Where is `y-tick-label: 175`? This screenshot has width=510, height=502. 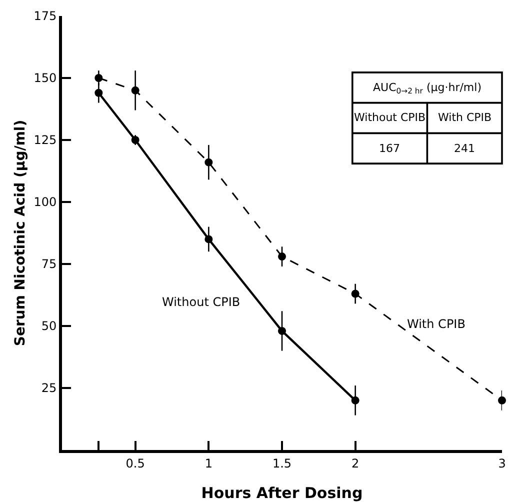 y-tick-label: 175 is located at coordinates (45, 16).